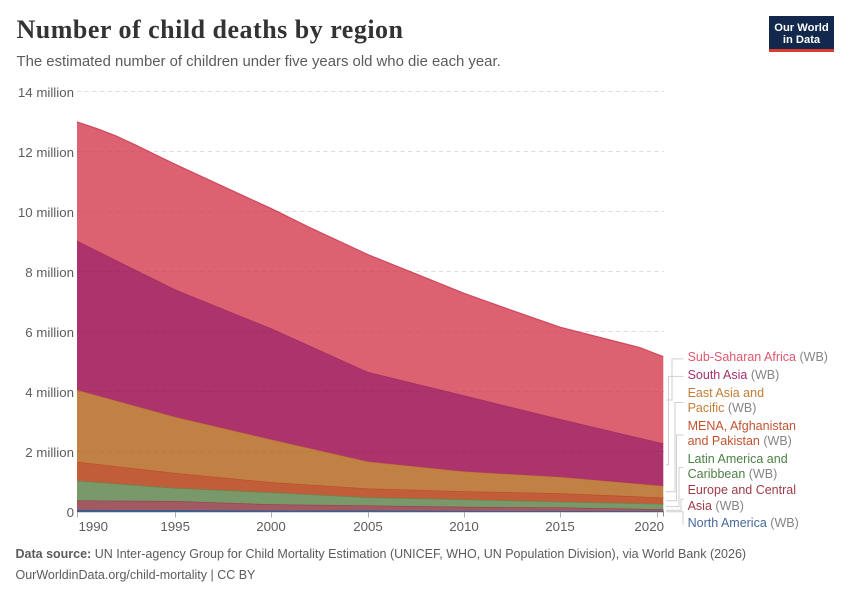 The height and width of the screenshot is (600, 850). Describe the element at coordinates (175, 526) in the screenshot. I see `svg-text: 1995` at that location.